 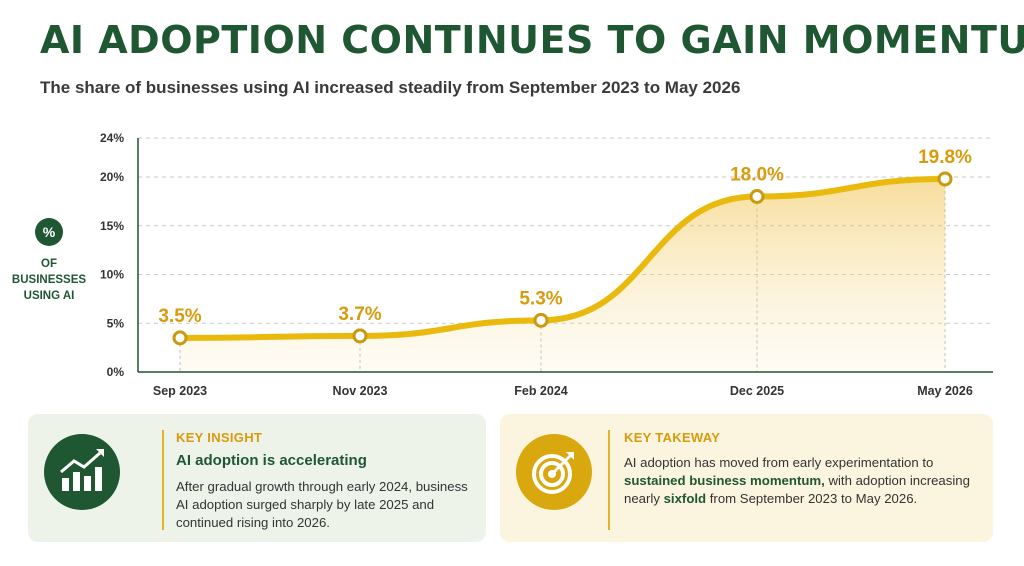 What do you see at coordinates (797, 489) in the screenshot?
I see `takeaway-text-2: with adoption increasing nearly` at bounding box center [797, 489].